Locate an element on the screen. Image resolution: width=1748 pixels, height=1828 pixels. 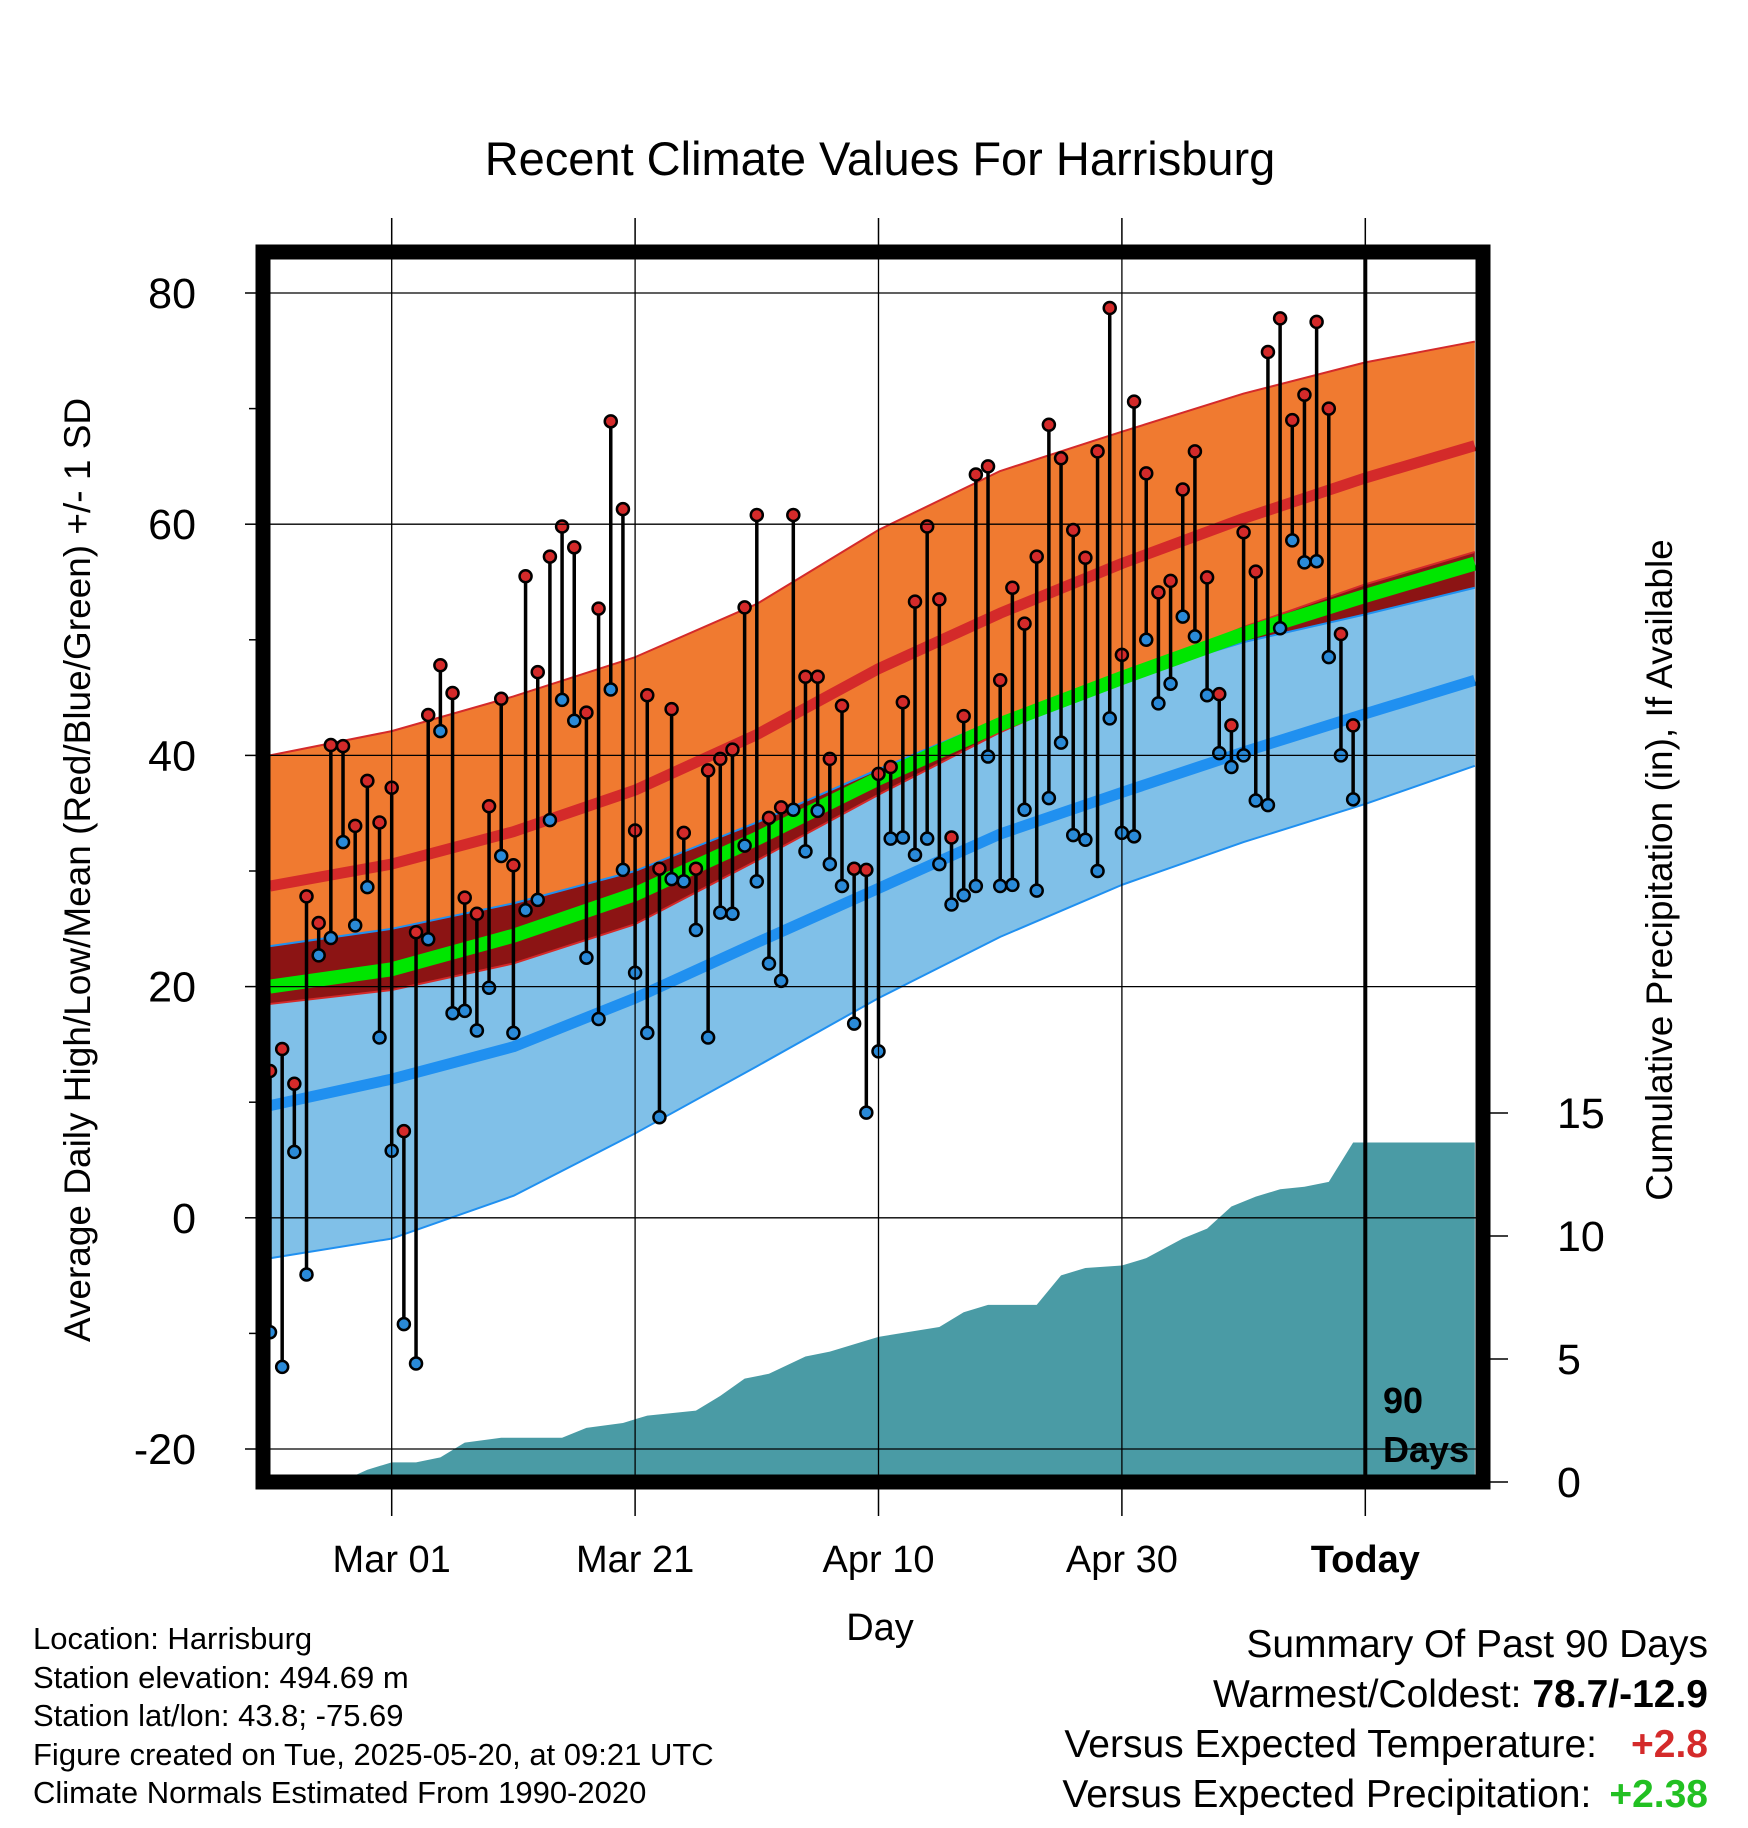
x-tick-label: Mar 01 is located at coordinates (392, 1560).